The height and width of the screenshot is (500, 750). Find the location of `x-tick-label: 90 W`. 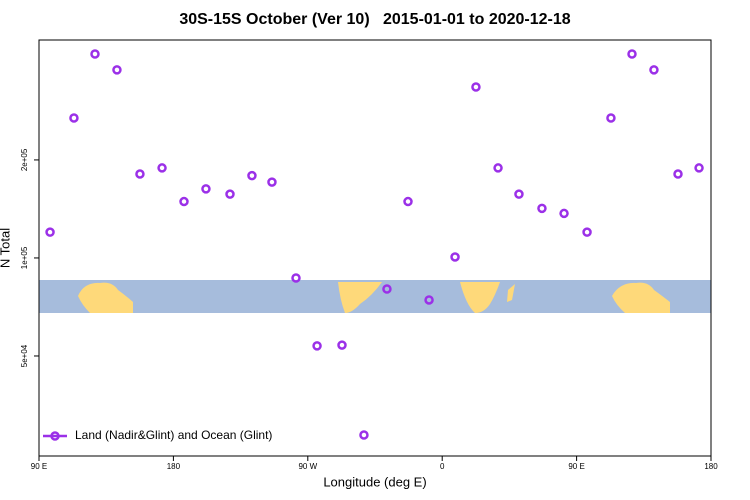

x-tick-label: 90 W is located at coordinates (307, 466).